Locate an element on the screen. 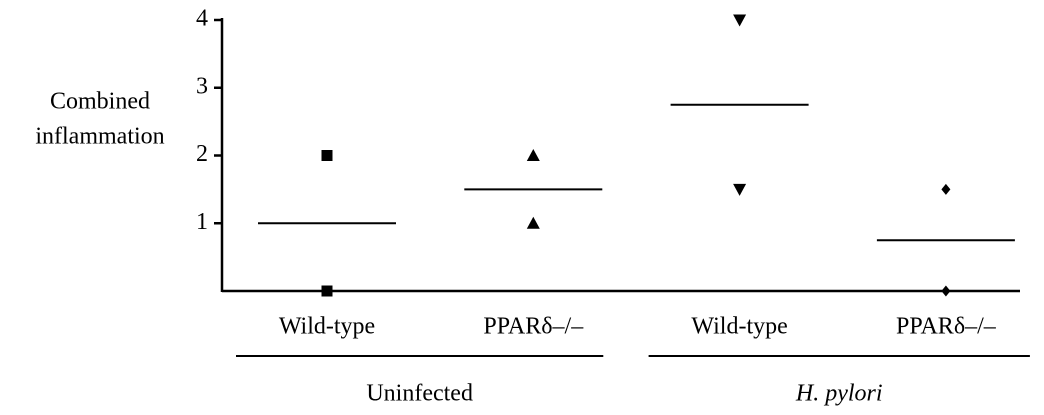 The image size is (1044, 415). y-tick-label: 3 is located at coordinates (202, 86).